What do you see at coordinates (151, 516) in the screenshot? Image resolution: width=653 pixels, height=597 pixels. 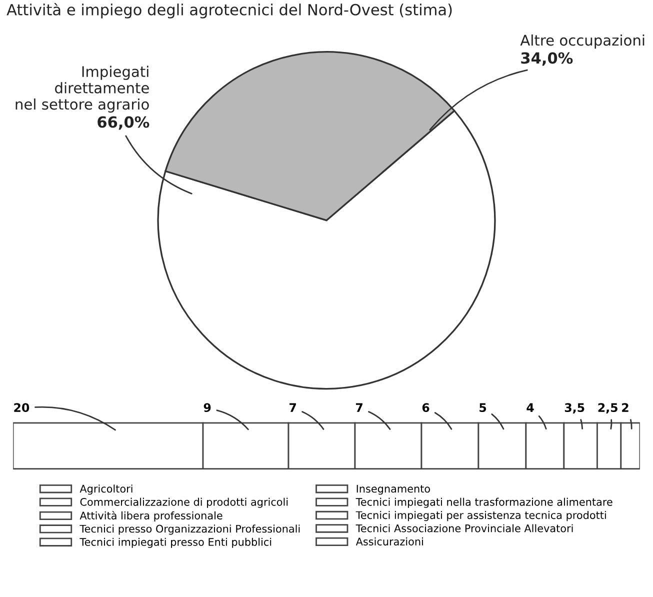 I see `legend-label: Attività libera professionale` at bounding box center [151, 516].